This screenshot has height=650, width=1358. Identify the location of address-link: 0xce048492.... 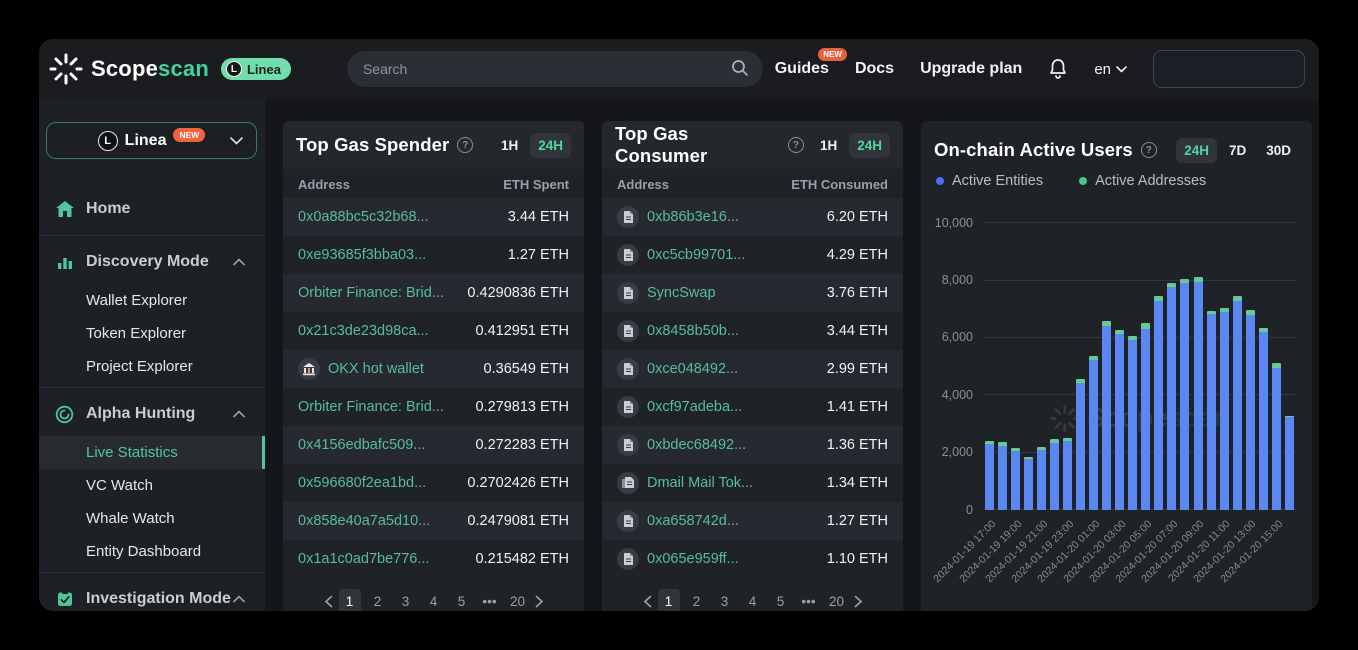
(693, 369).